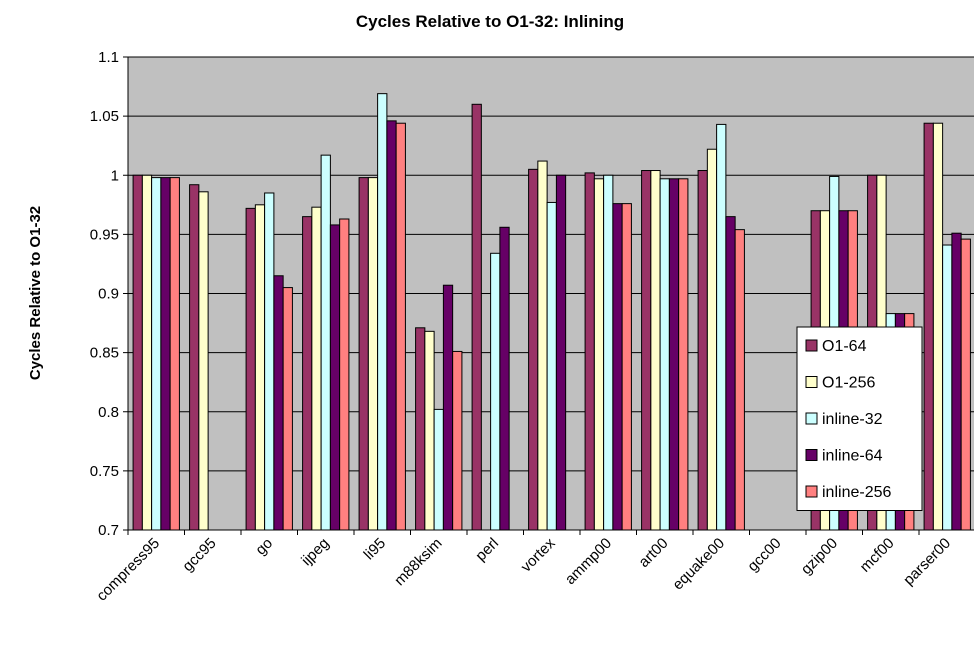 This screenshot has height=647, width=974. I want to click on x-tick-label: go, so click(264, 547).